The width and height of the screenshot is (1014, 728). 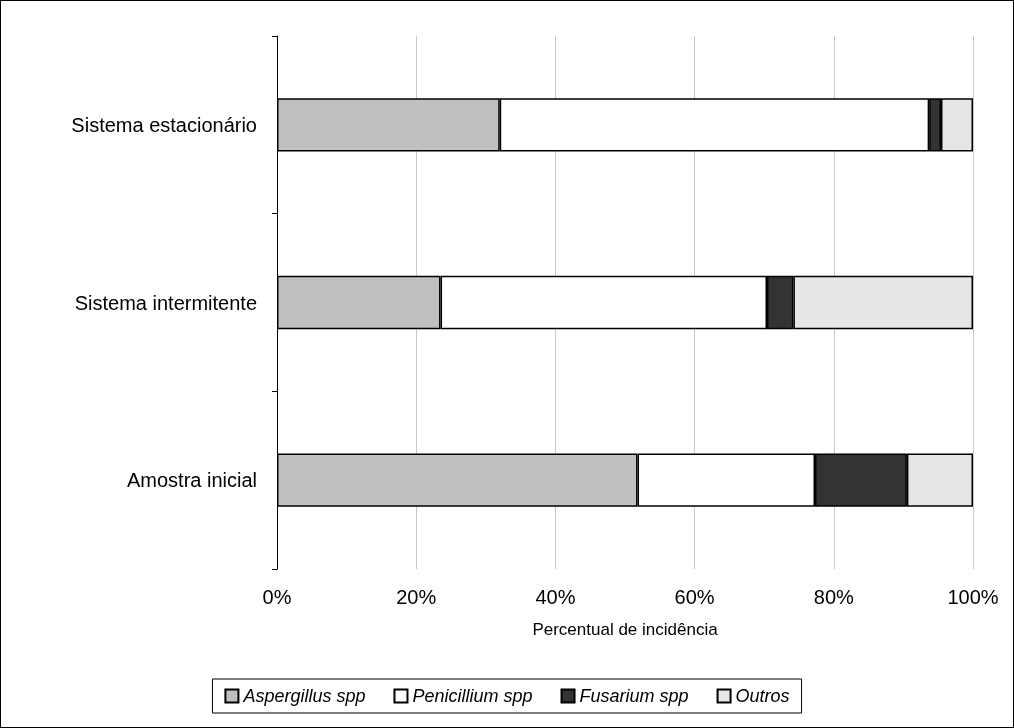 I want to click on legend-label: Fusarium spp, so click(x=634, y=696).